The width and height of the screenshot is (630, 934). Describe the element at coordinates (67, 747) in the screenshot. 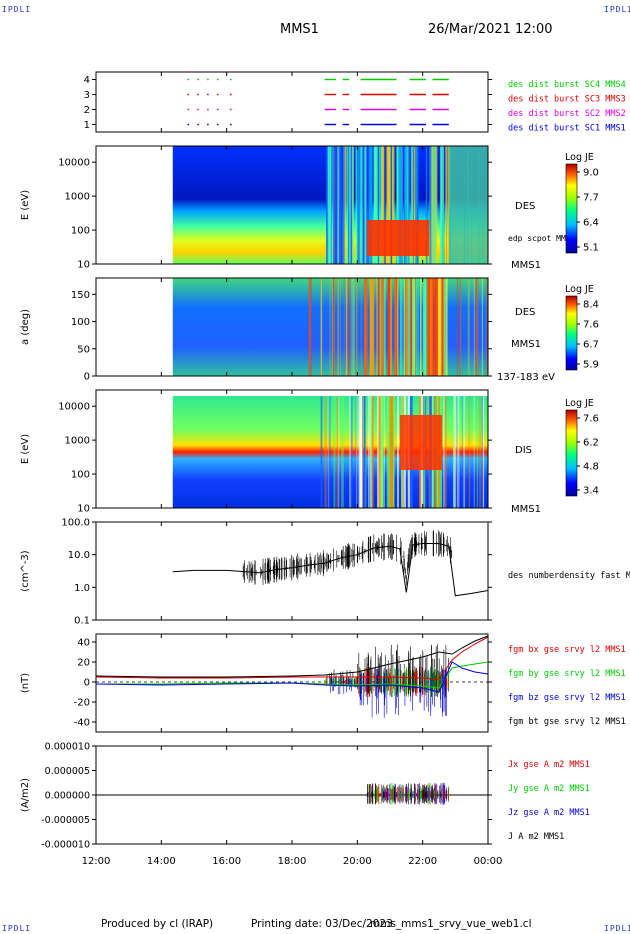

I see `current-density-tick-label: 0.000010` at that location.